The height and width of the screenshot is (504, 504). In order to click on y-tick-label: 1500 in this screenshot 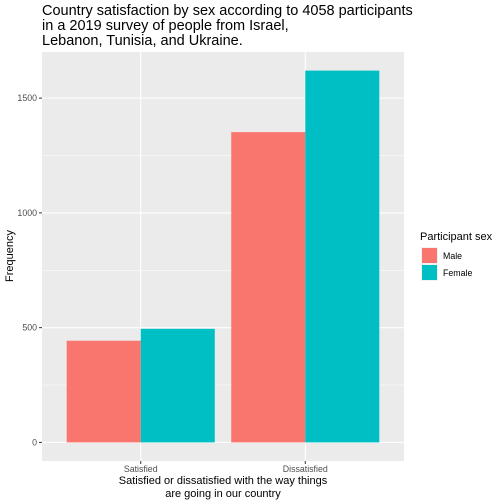, I will do `click(27, 98)`.